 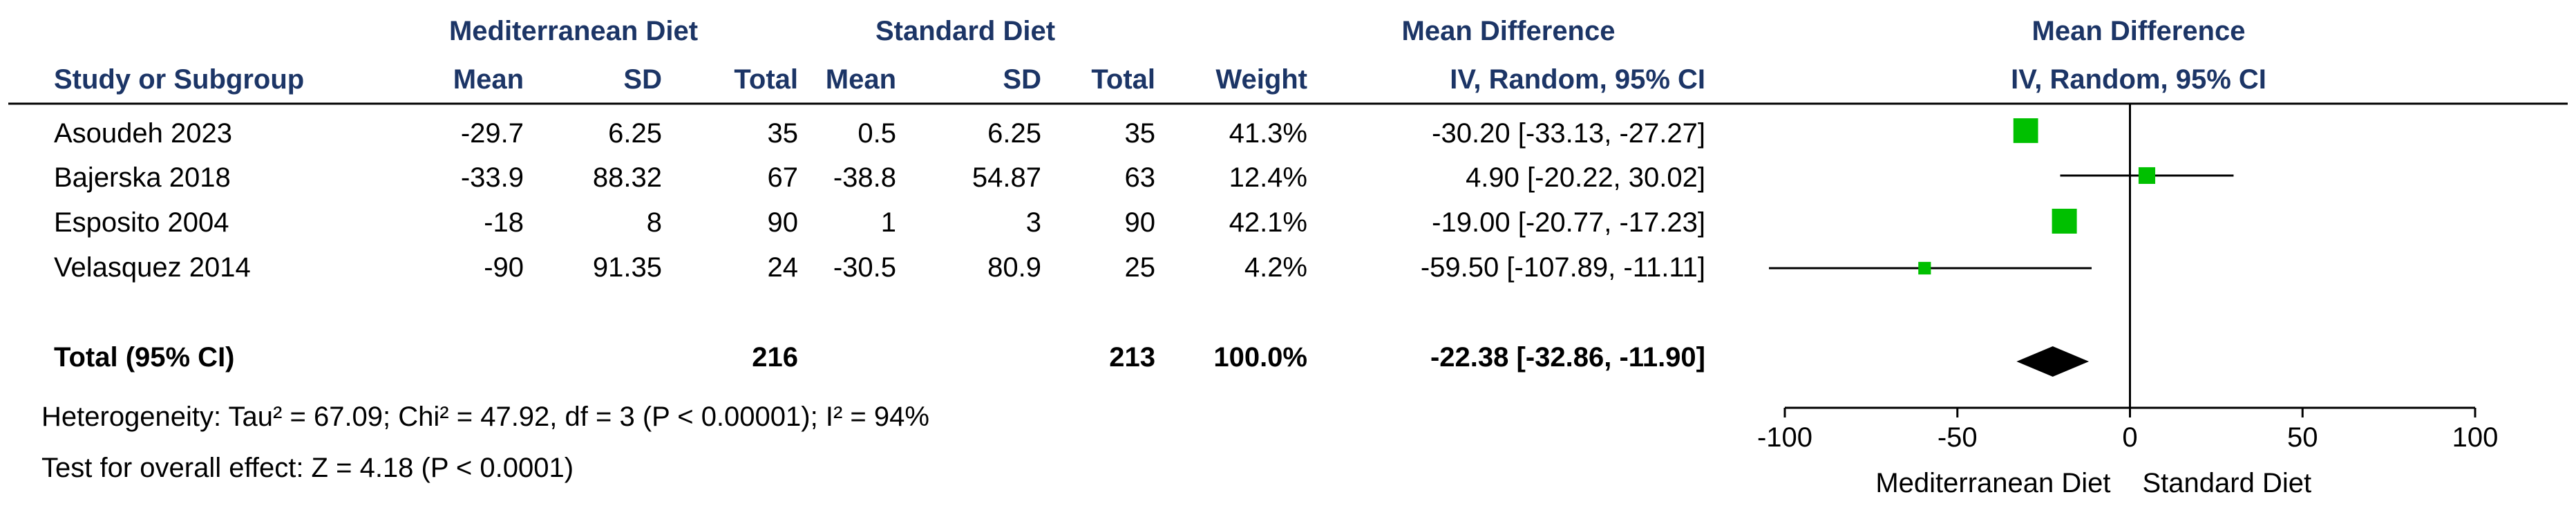 What do you see at coordinates (1268, 177) in the screenshot?
I see `weight: 12.4%` at bounding box center [1268, 177].